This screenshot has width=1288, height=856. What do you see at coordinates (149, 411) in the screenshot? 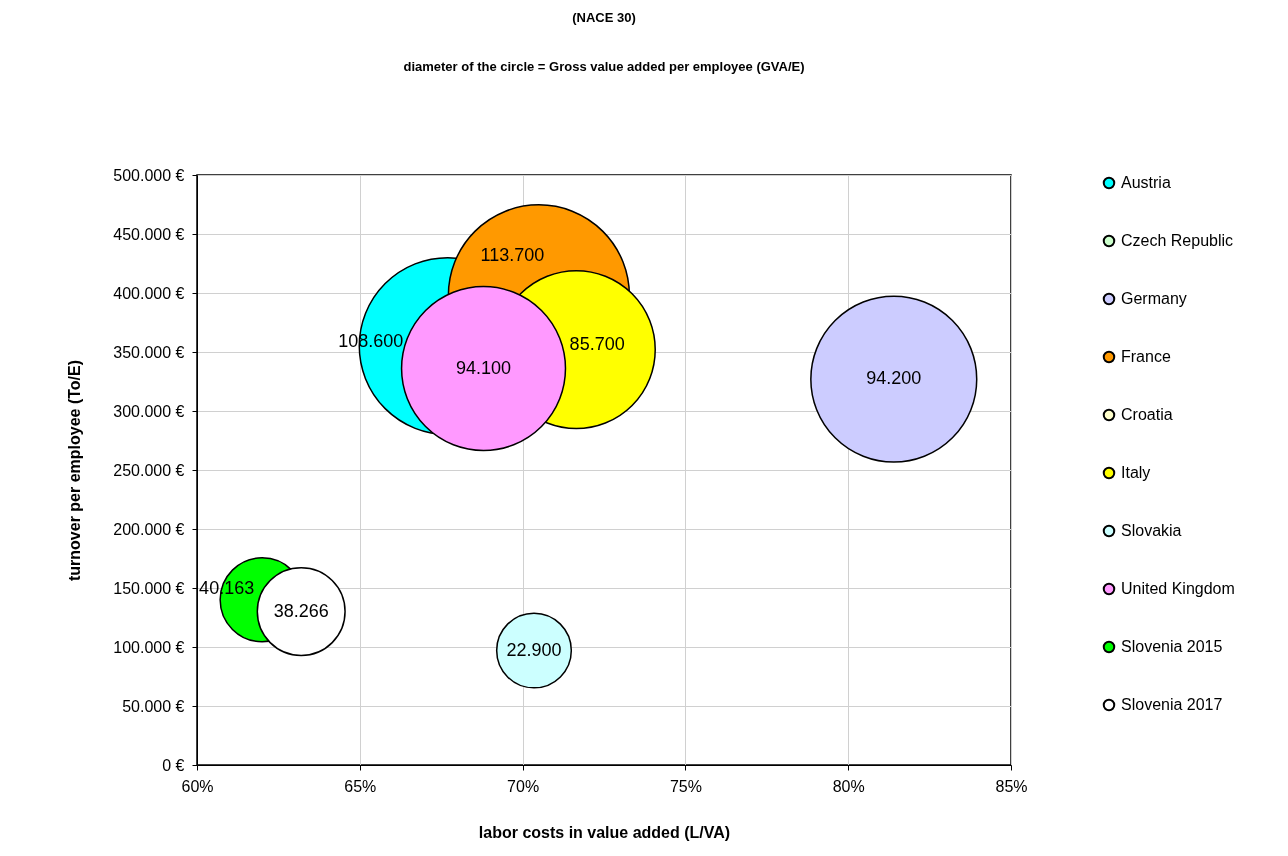
I see `y-tick-label: 300.000 €` at bounding box center [149, 411].